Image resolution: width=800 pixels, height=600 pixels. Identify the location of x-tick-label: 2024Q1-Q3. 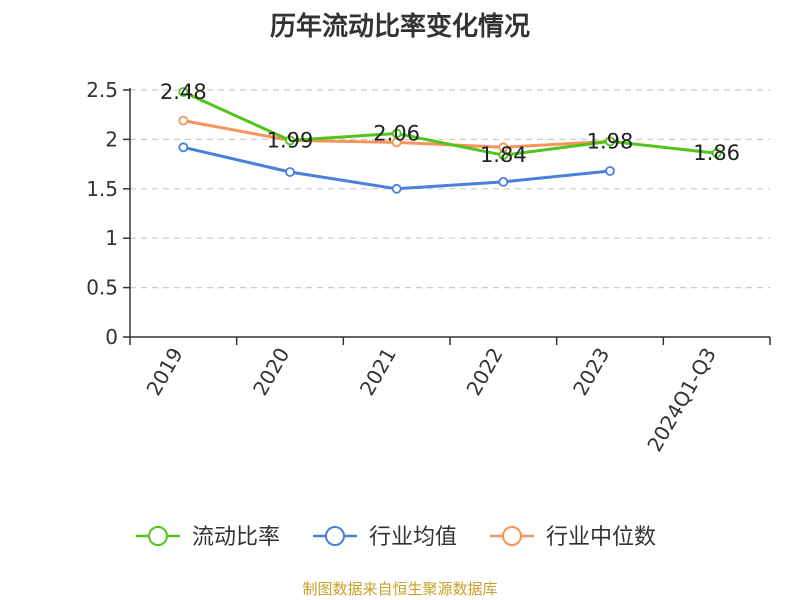
(681, 400).